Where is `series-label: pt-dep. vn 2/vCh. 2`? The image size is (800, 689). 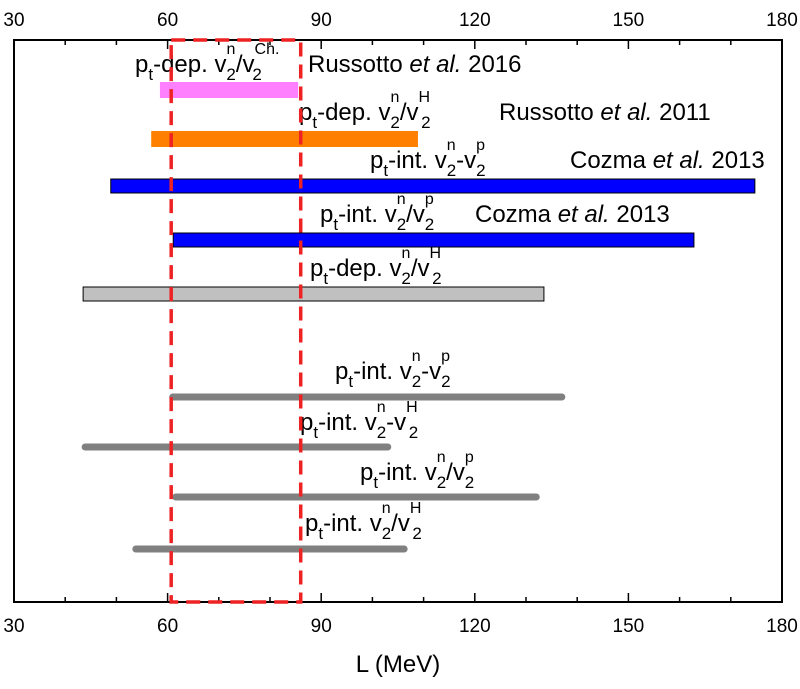 series-label: pt-dep. vn 2/vCh. 2 is located at coordinates (207, 62).